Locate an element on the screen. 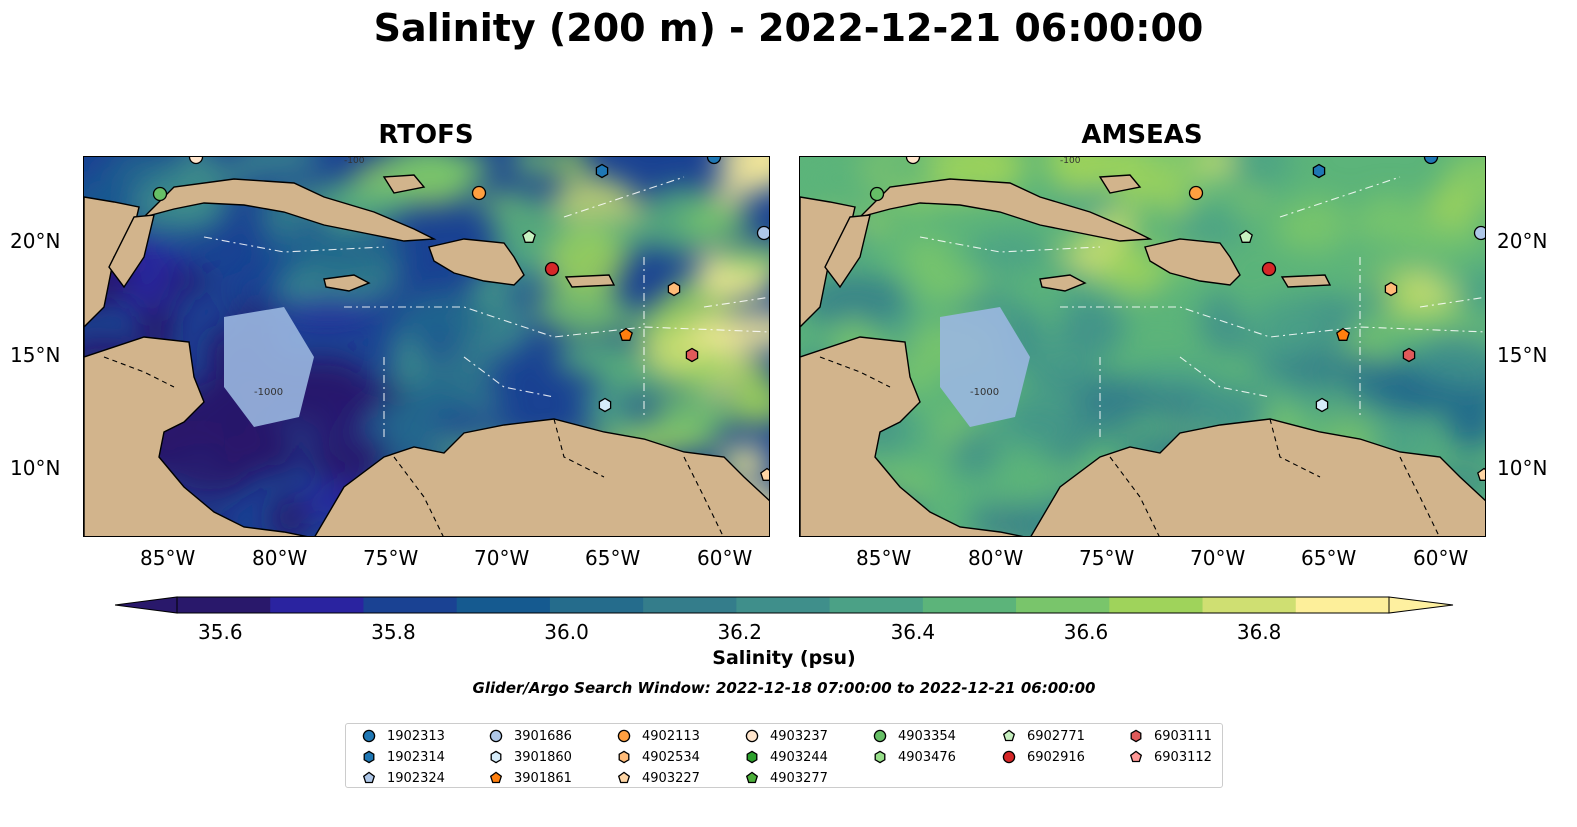 Image resolution: width=1577 pixels, height=827 pixels. colorbar-tick-label: 36.4 is located at coordinates (913, 632).